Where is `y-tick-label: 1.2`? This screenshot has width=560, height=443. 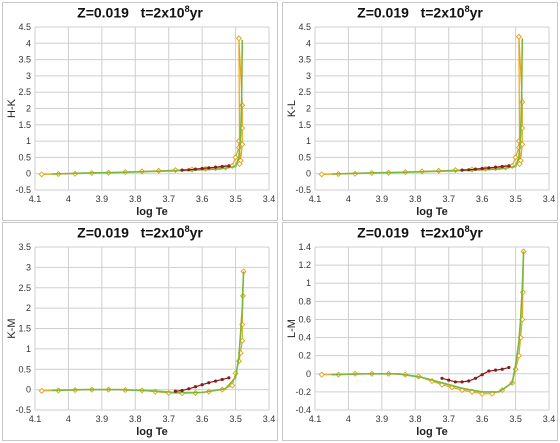 y-tick-label: 1.2 is located at coordinates (304, 265).